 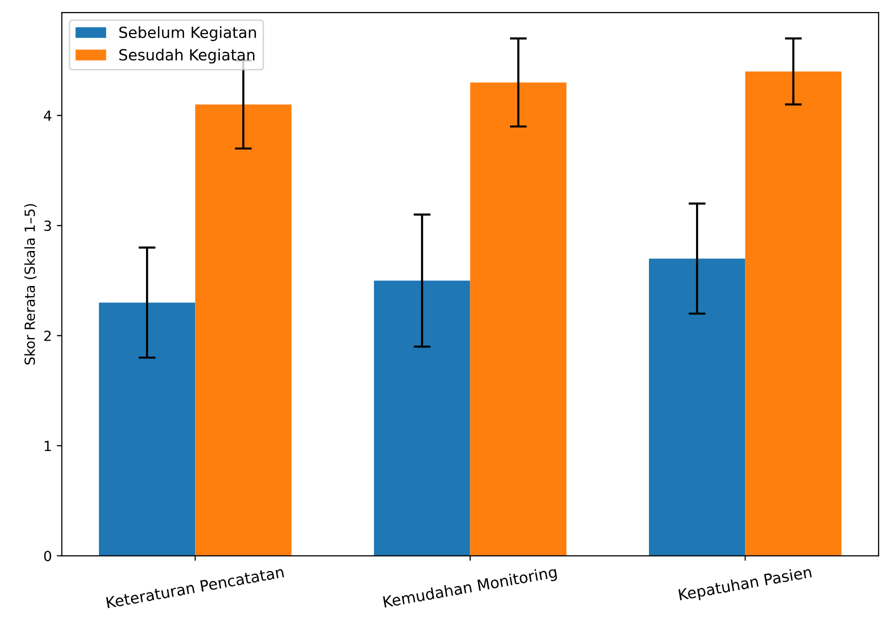 What do you see at coordinates (30, 284) in the screenshot?
I see `y-axis-title: Skor Rerata (Skala 1–5)` at bounding box center [30, 284].